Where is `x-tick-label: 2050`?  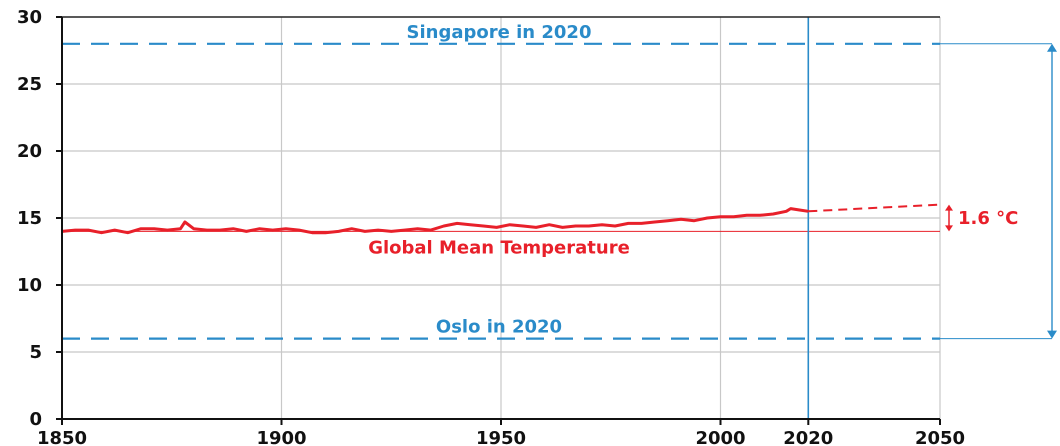
x-tick-label: 2050 is located at coordinates (940, 437).